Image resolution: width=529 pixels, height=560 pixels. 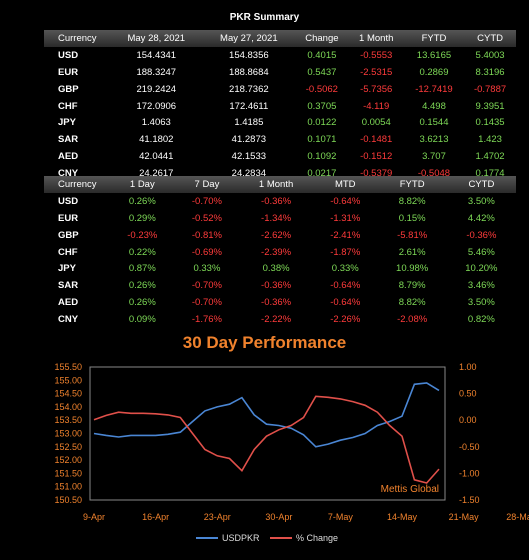 What do you see at coordinates (67, 269) in the screenshot?
I see `currency-code: JPY` at bounding box center [67, 269].